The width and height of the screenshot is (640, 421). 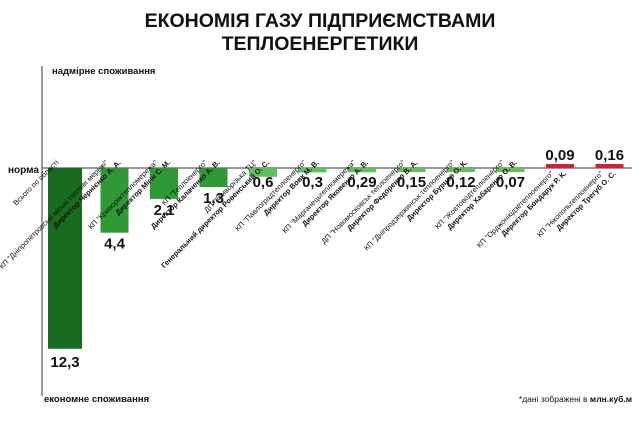 What do you see at coordinates (611, 399) in the screenshot?
I see `units-note-unit: млн.куб.м` at bounding box center [611, 399].